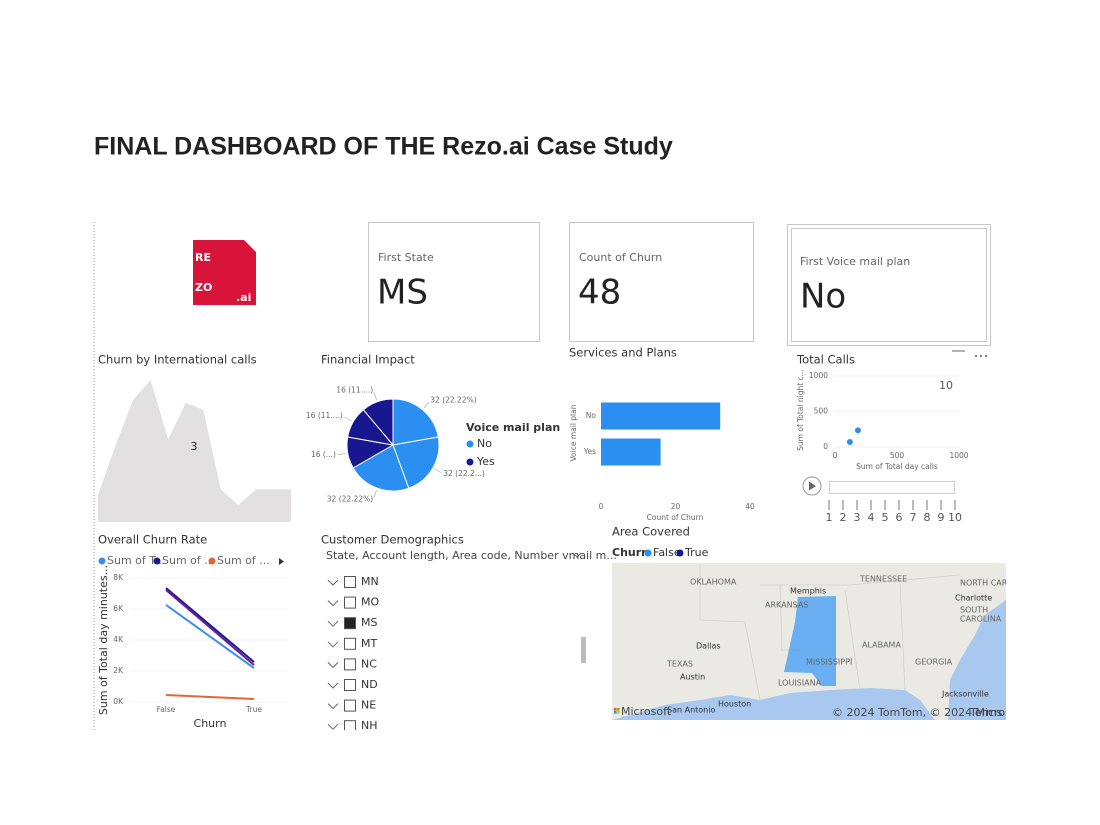  Describe the element at coordinates (406, 257) in the screenshot. I see `card-label: First State` at that location.